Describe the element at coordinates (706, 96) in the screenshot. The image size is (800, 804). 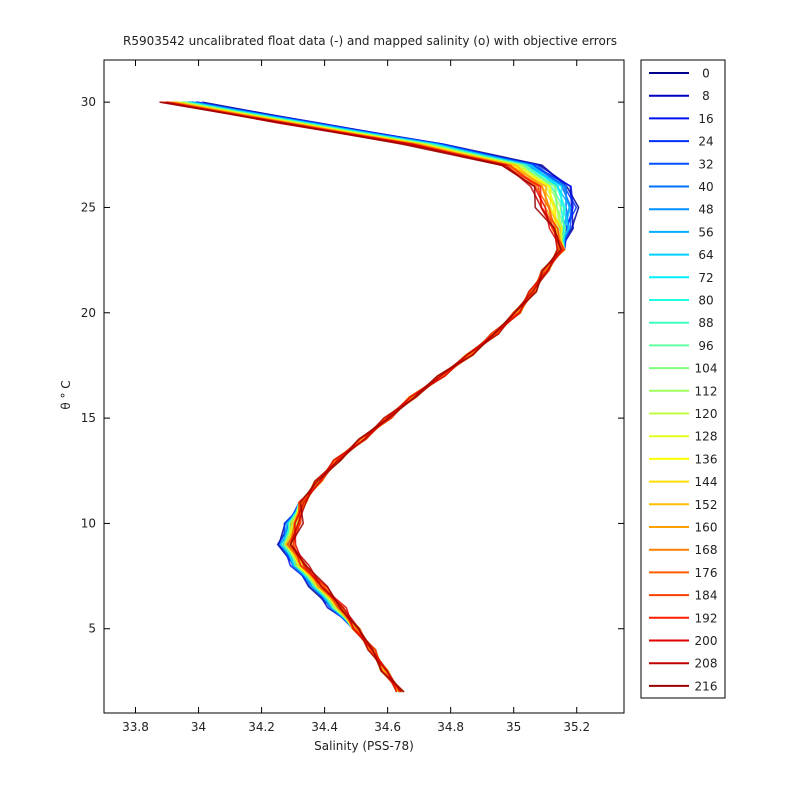
I see `legend-label: 8` at that location.